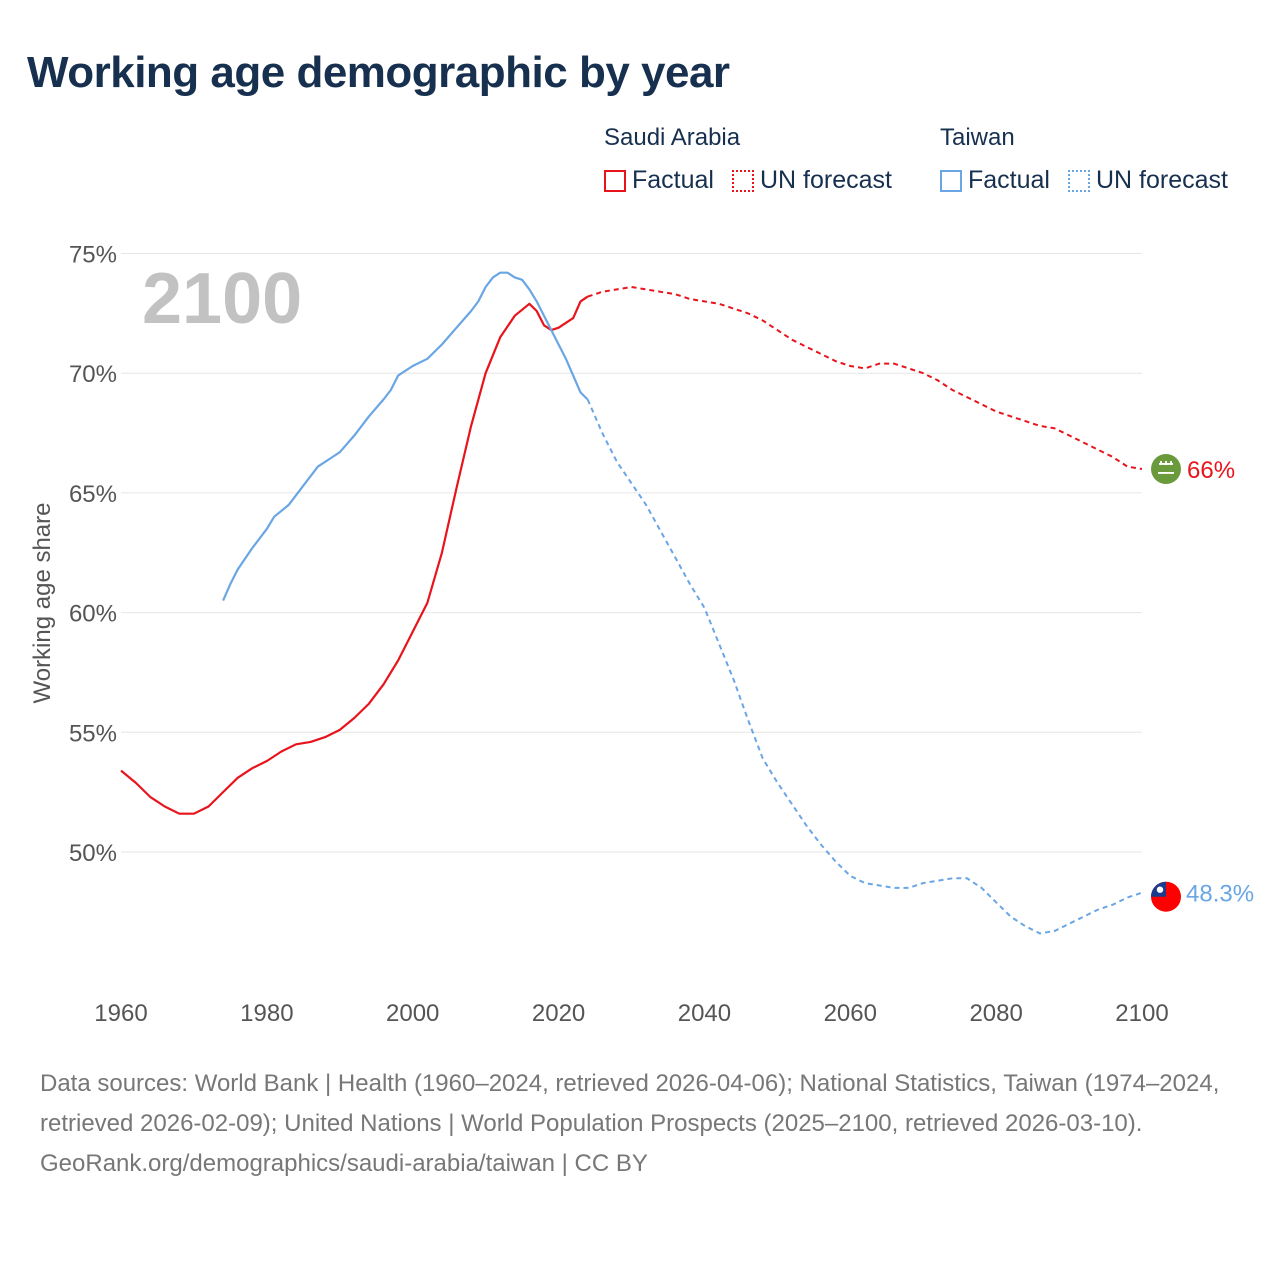 The height and width of the screenshot is (1280, 1280). I want to click on saudi-arabia-flag-icon, so click(1166, 468).